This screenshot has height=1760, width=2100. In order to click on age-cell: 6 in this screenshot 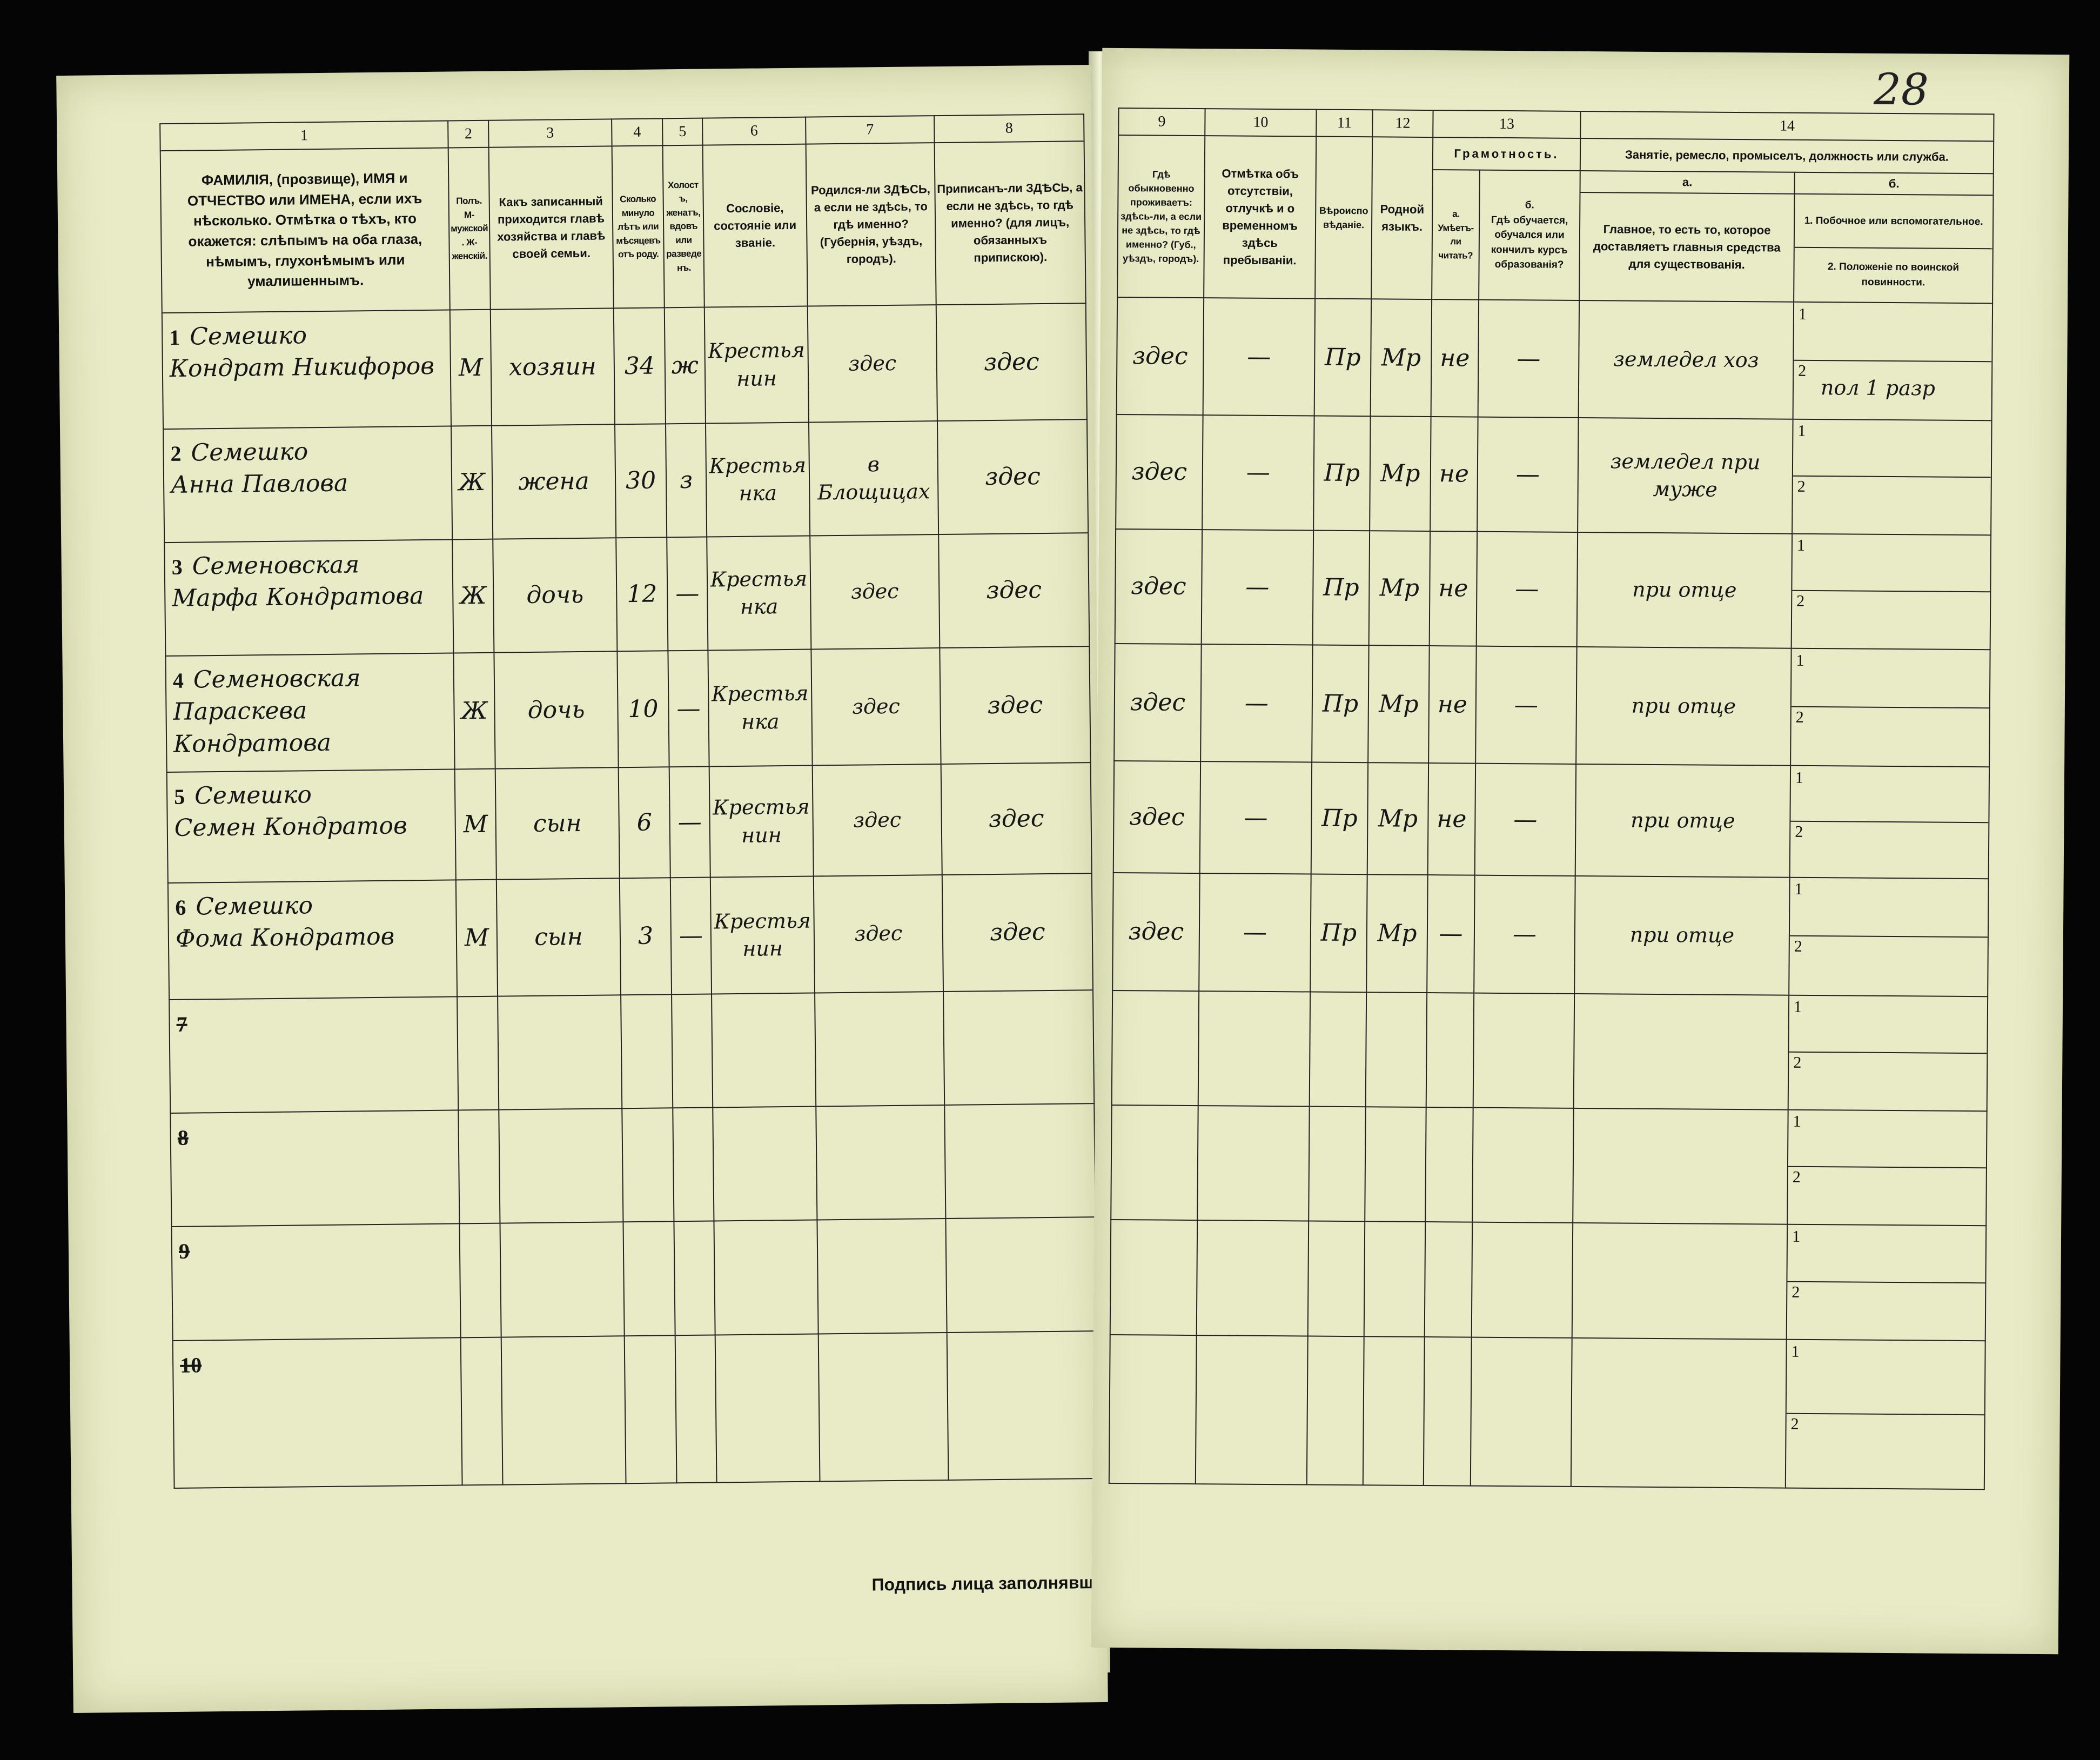, I will do `click(644, 823)`.